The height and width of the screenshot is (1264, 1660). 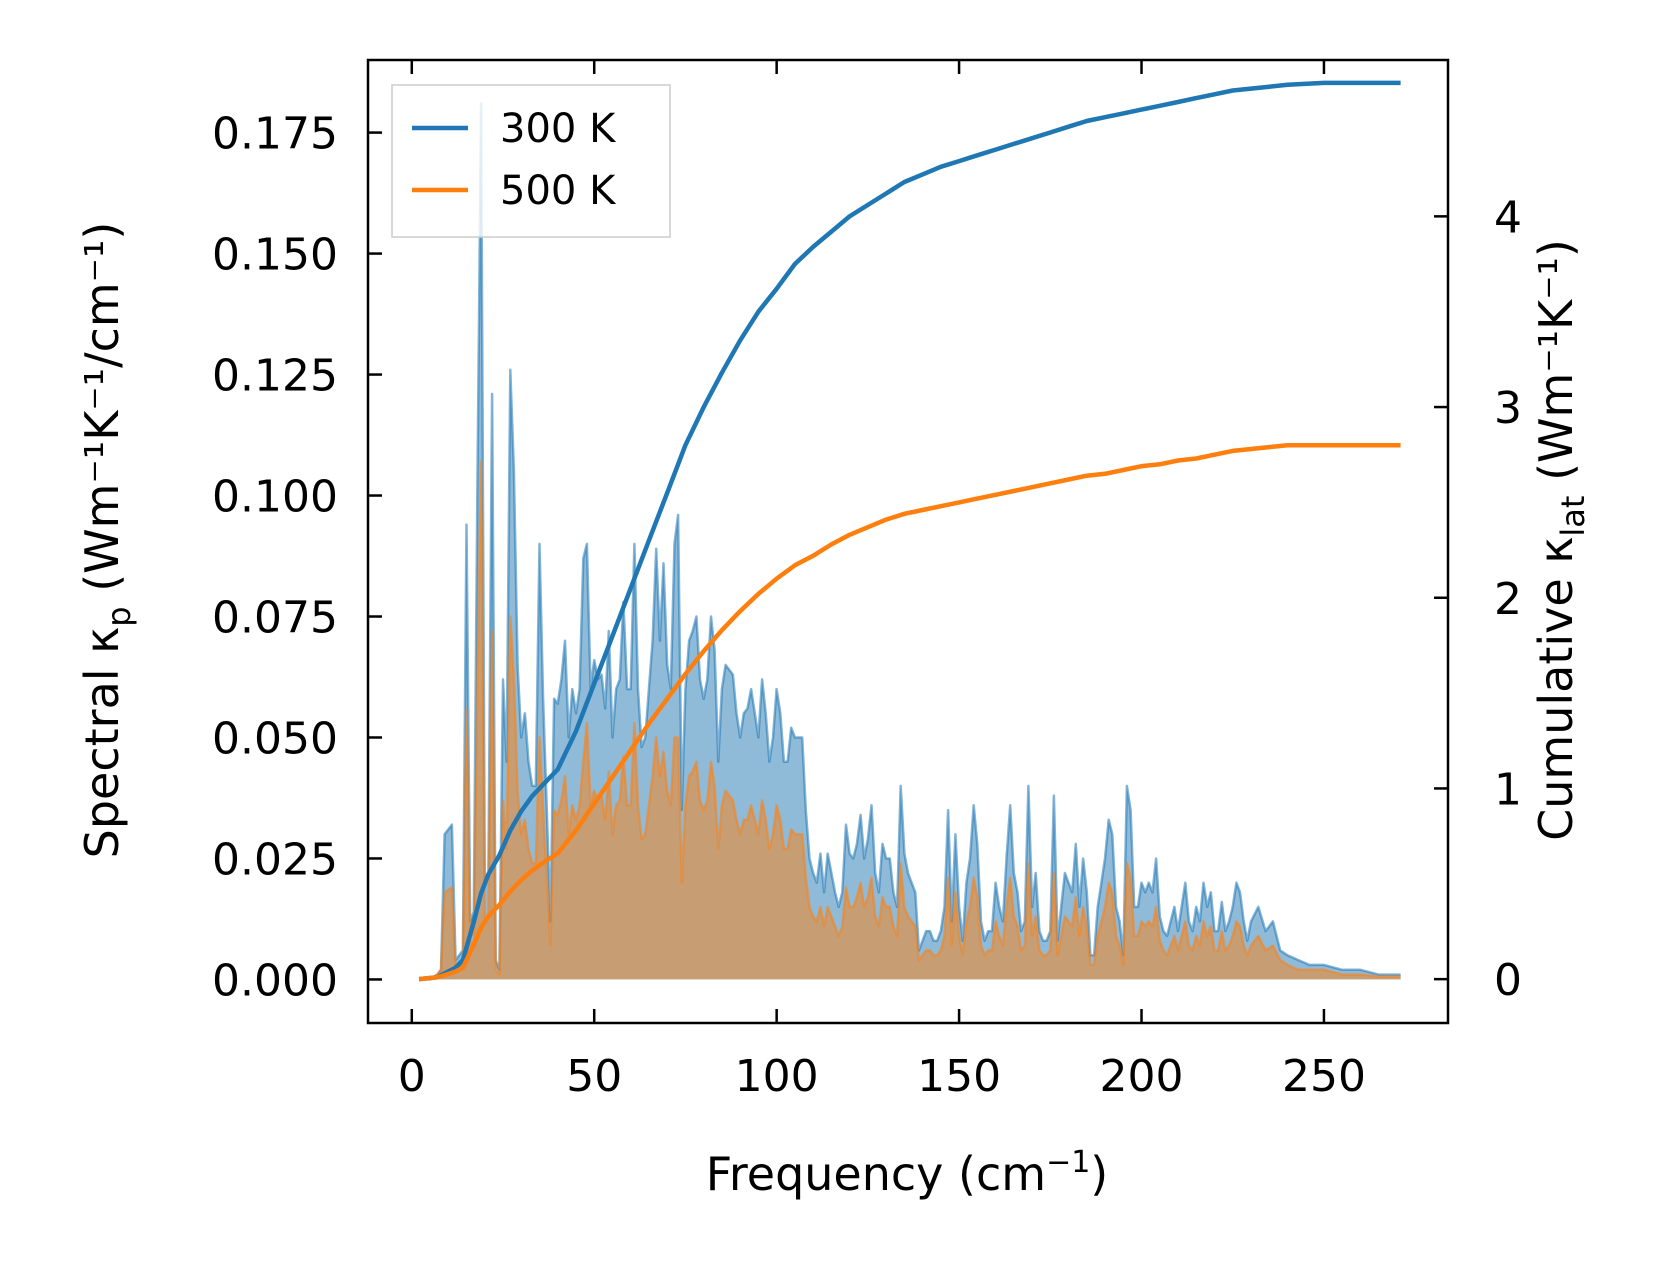 I want to click on legend-frame, so click(x=531, y=161).